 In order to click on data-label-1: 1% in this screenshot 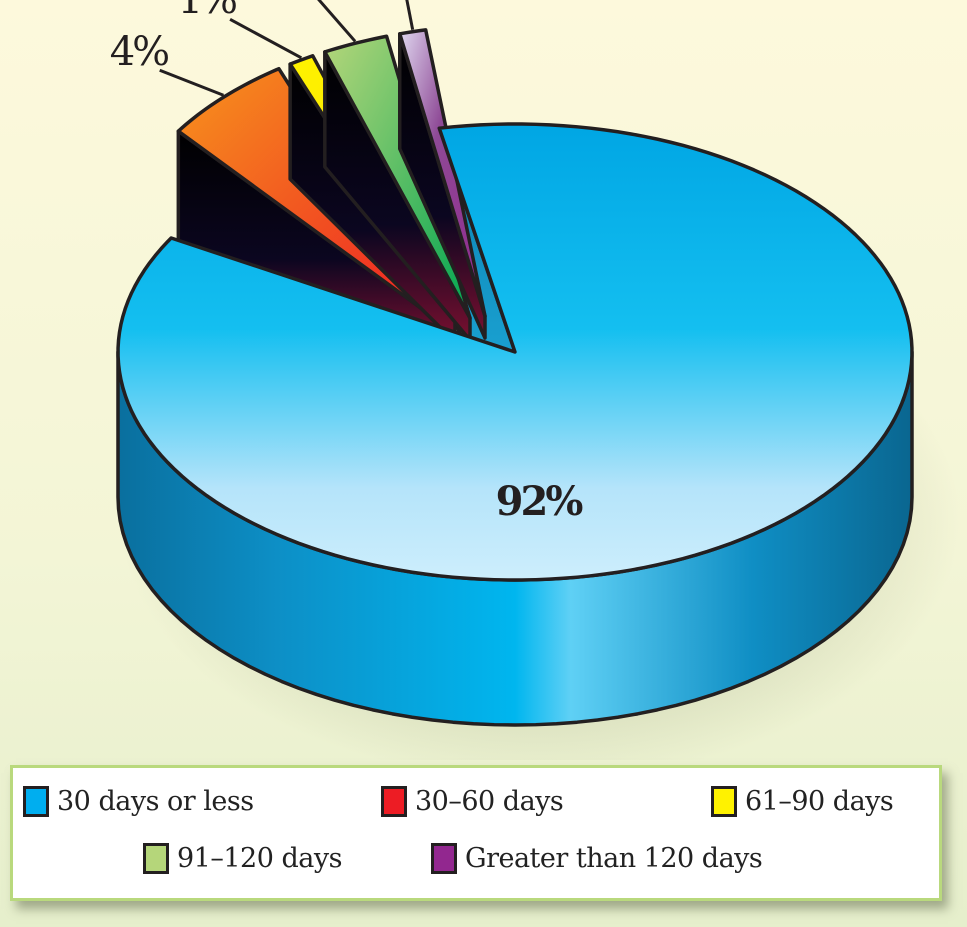, I will do `click(207, 11)`.